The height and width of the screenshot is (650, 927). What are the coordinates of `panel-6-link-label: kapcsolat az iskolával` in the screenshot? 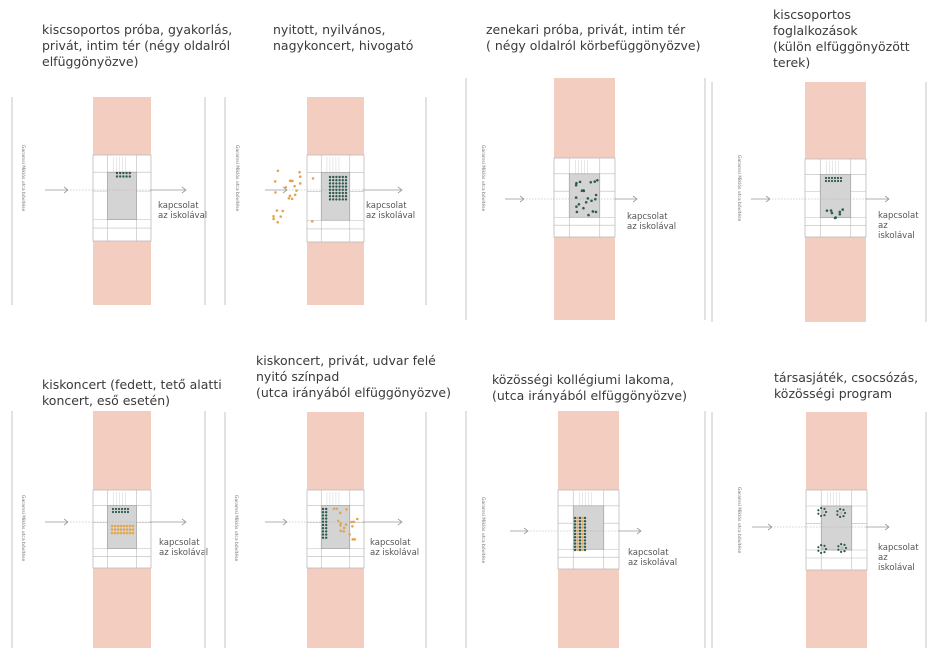 It's located at (395, 548).